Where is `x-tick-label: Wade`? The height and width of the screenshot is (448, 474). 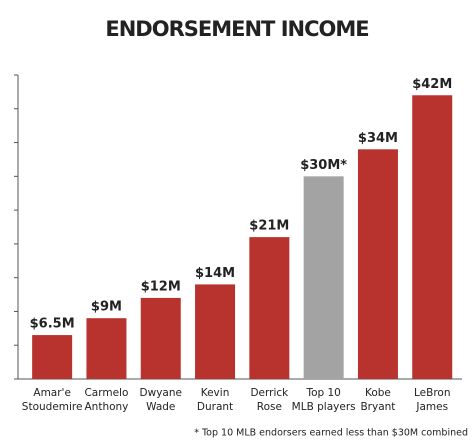
x-tick-label: Wade is located at coordinates (160, 407).